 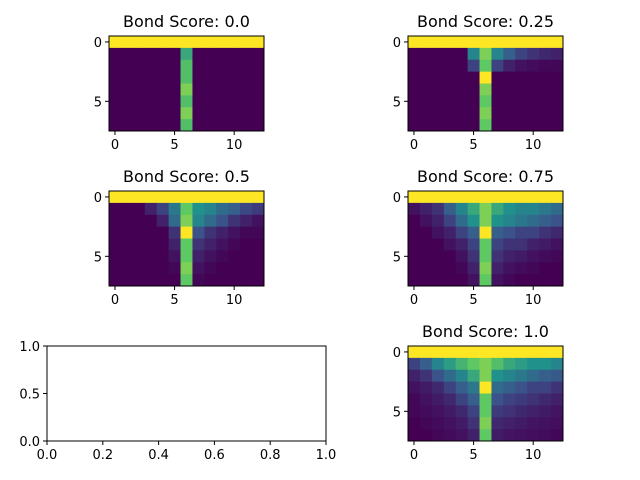 I want to click on x-tick-label: 0.8, so click(x=270, y=455).